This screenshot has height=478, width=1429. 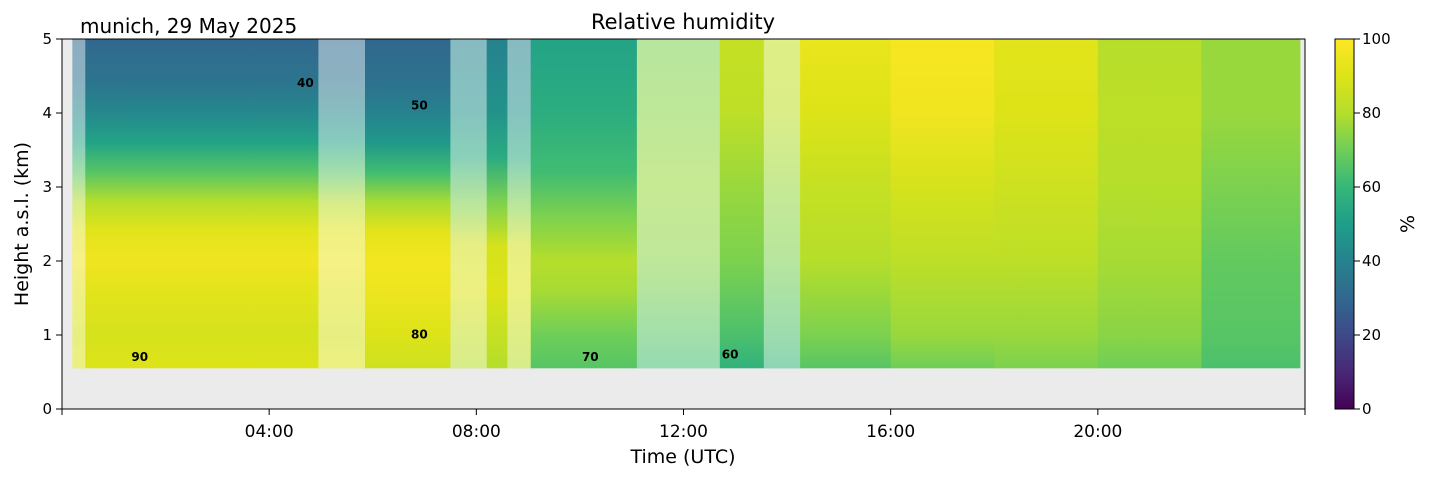 What do you see at coordinates (305, 83) in the screenshot?
I see `contour-label: 40` at bounding box center [305, 83].